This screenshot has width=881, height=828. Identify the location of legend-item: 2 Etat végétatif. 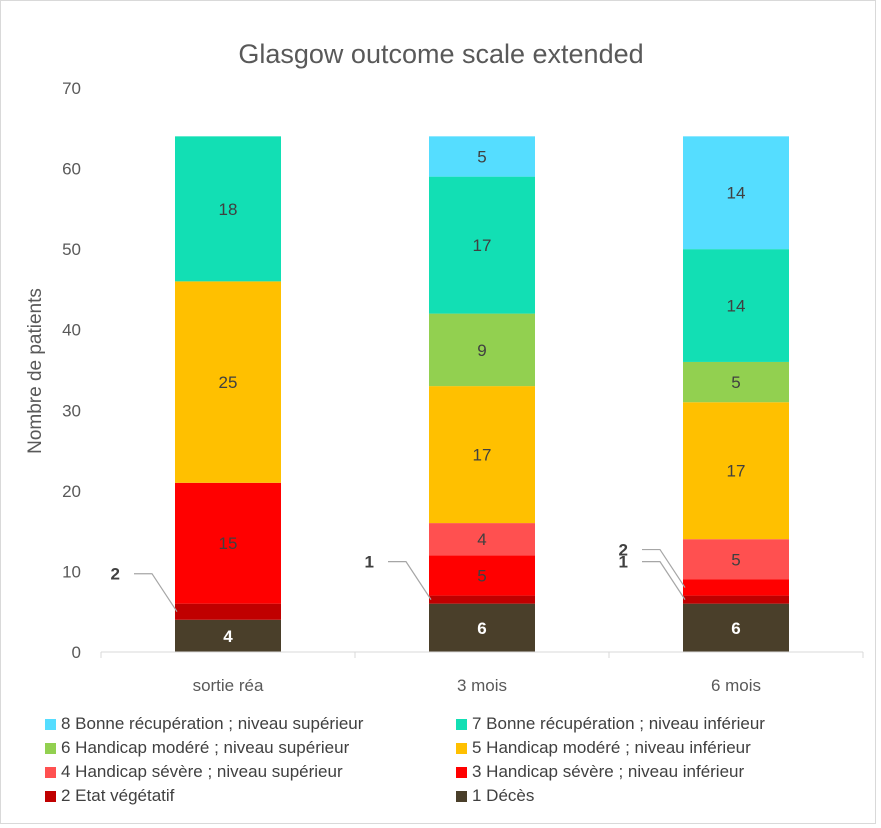
(109, 796).